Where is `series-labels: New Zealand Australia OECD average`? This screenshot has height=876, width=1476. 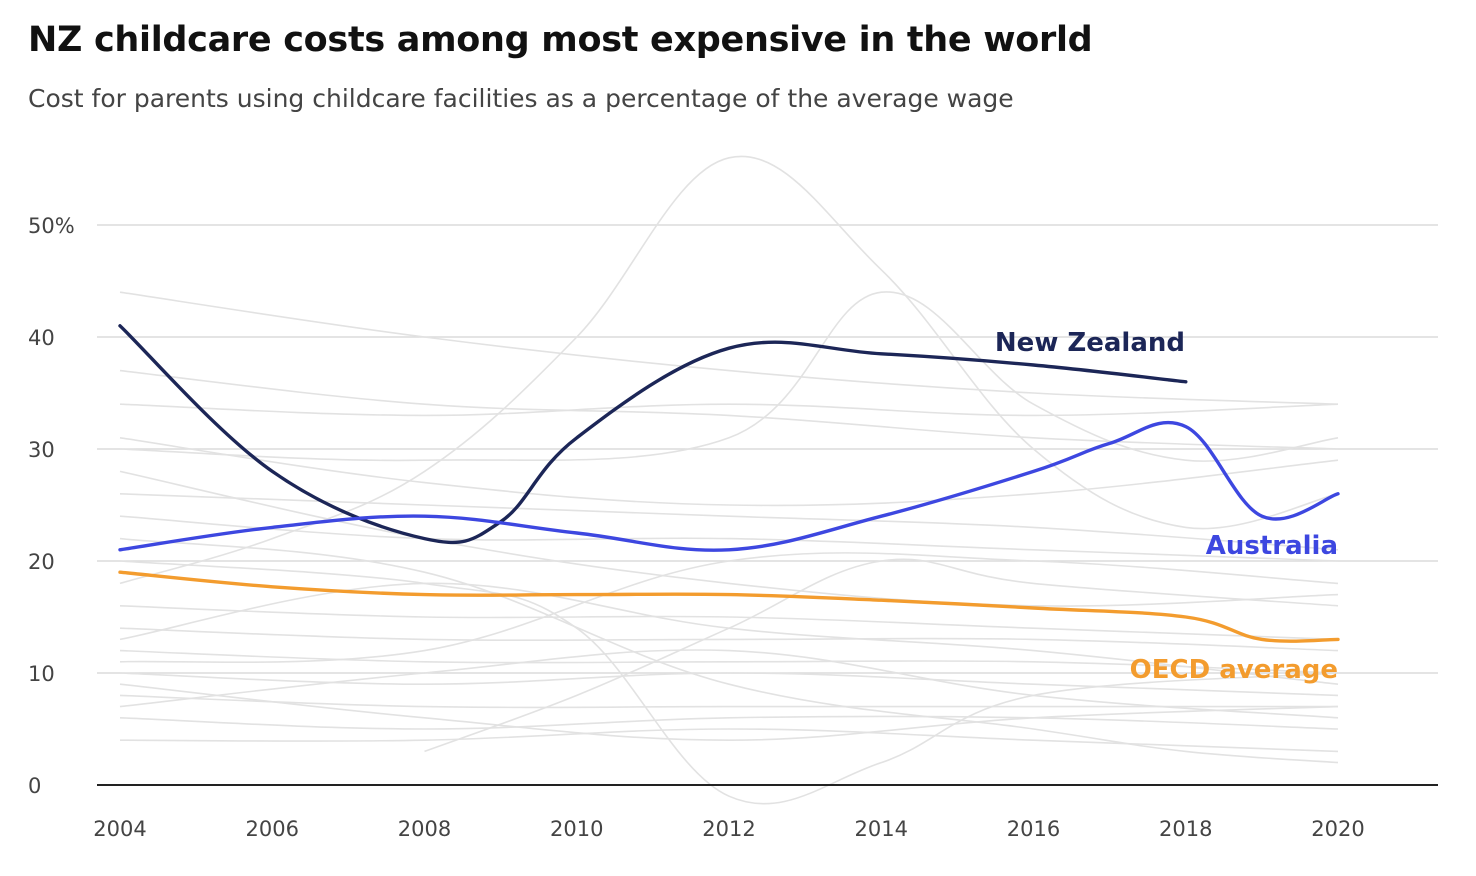 series-labels: New Zealand Australia OECD average is located at coordinates (1166, 506).